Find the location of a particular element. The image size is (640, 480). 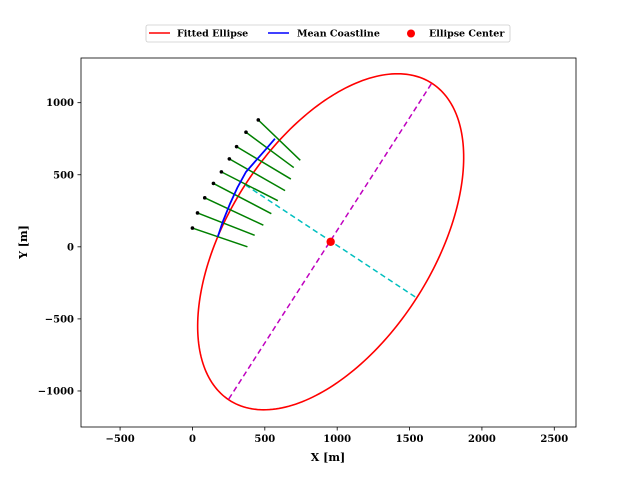

ellipse-center-point is located at coordinates (330, 241).